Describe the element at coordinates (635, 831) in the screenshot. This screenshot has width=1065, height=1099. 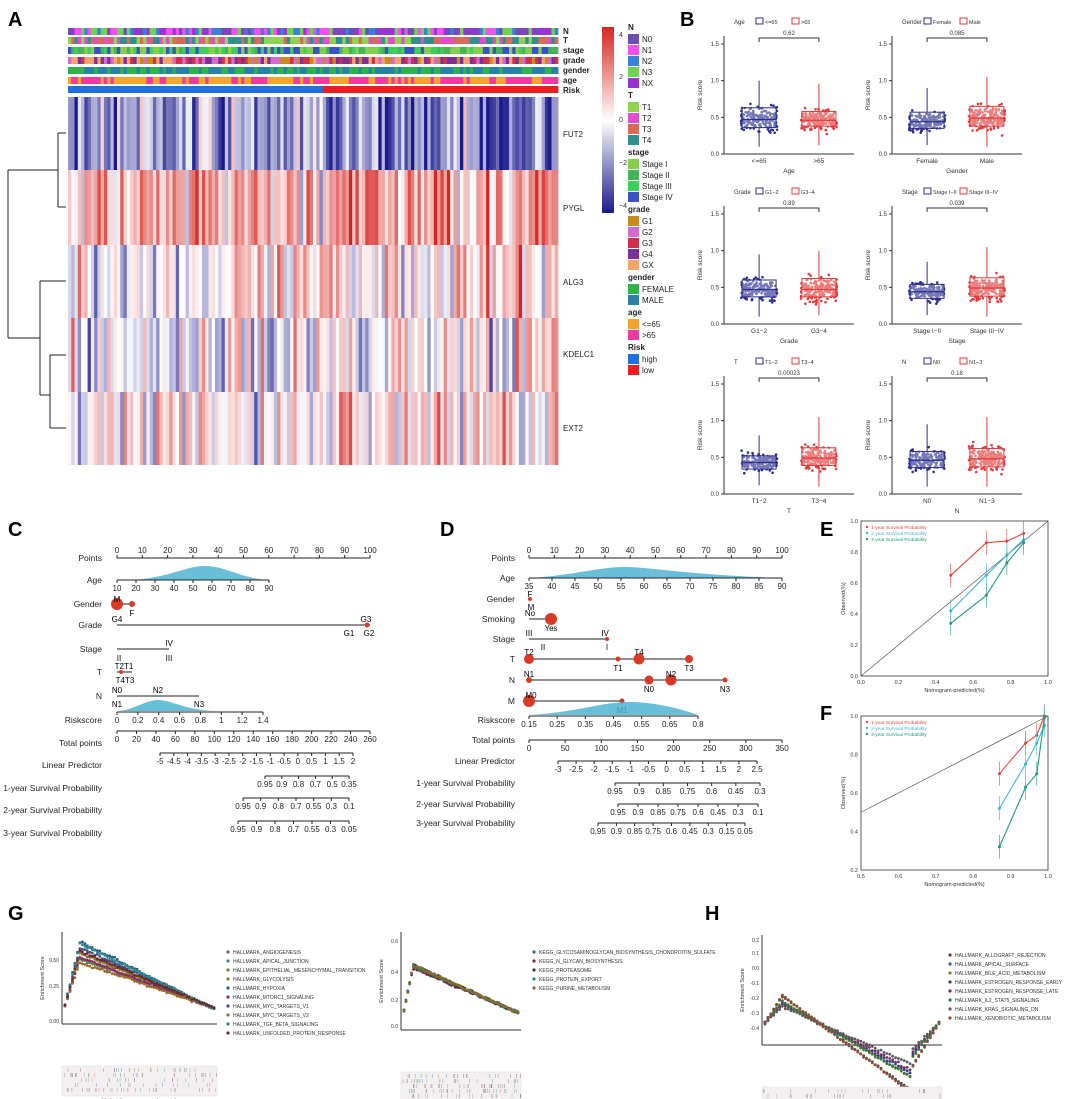
I see `surv3-tick-label: 0.85` at that location.